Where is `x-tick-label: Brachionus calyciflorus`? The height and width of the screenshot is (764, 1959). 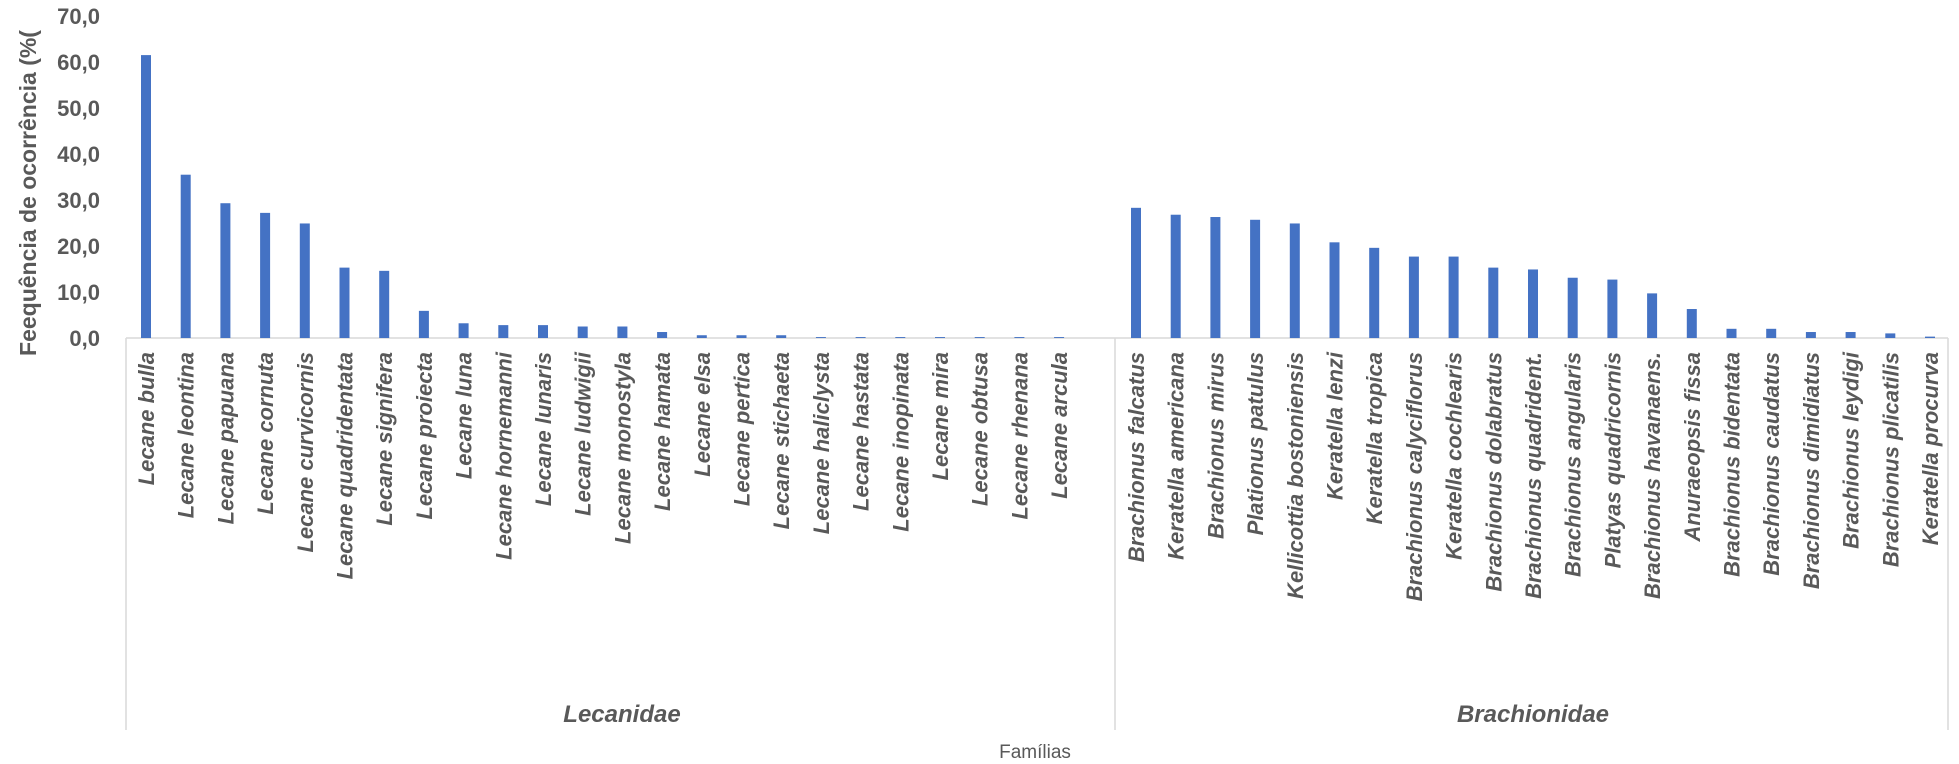 x-tick-label: Brachionus calyciflorus is located at coordinates (1414, 476).